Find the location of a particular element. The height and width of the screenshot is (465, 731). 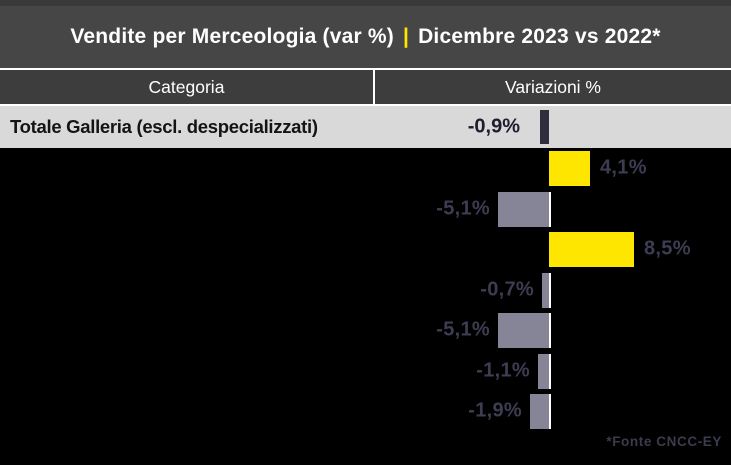

chart-row: 8,5% is located at coordinates (365, 249).